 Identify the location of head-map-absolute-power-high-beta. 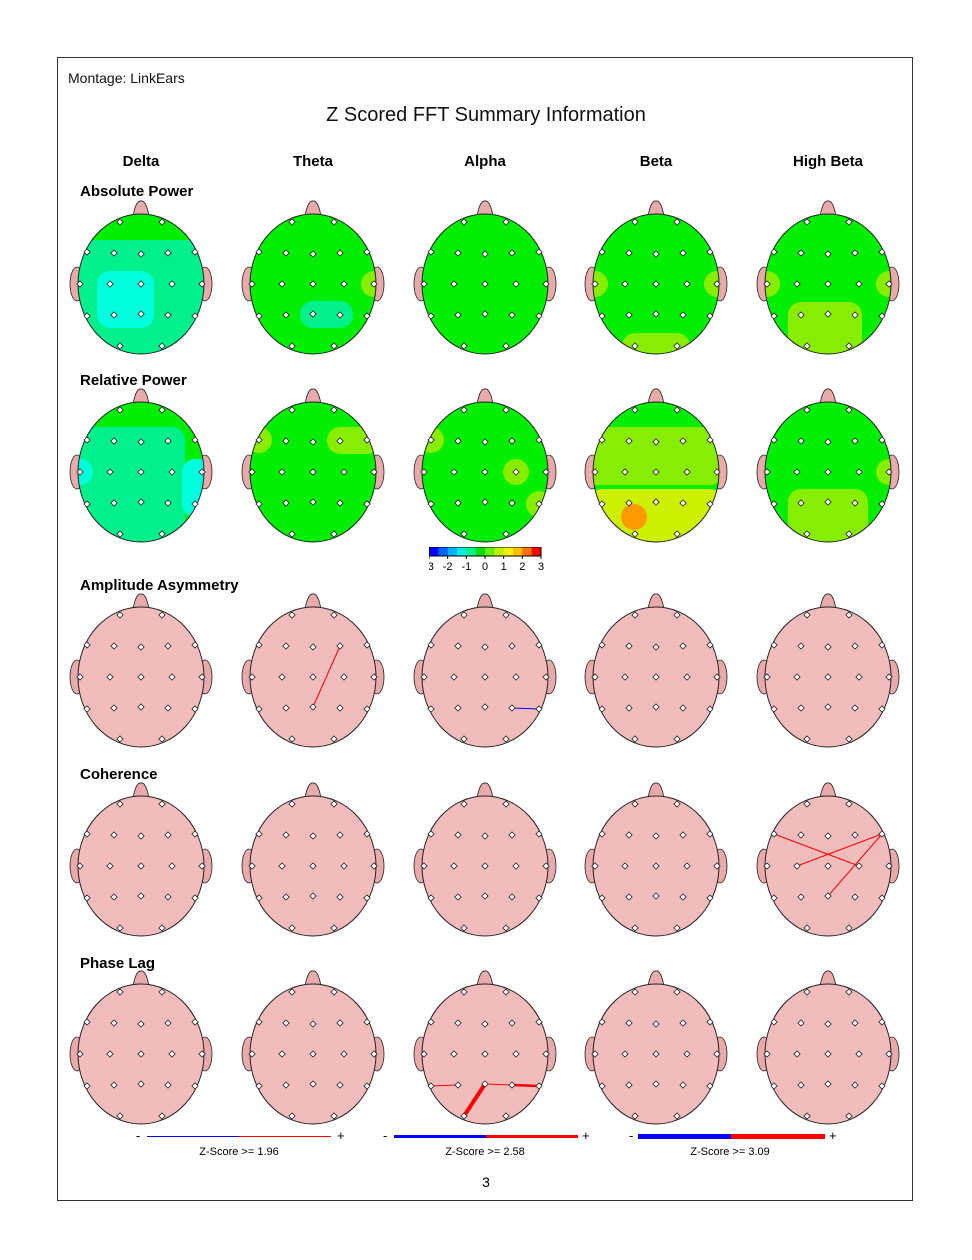
(828, 281).